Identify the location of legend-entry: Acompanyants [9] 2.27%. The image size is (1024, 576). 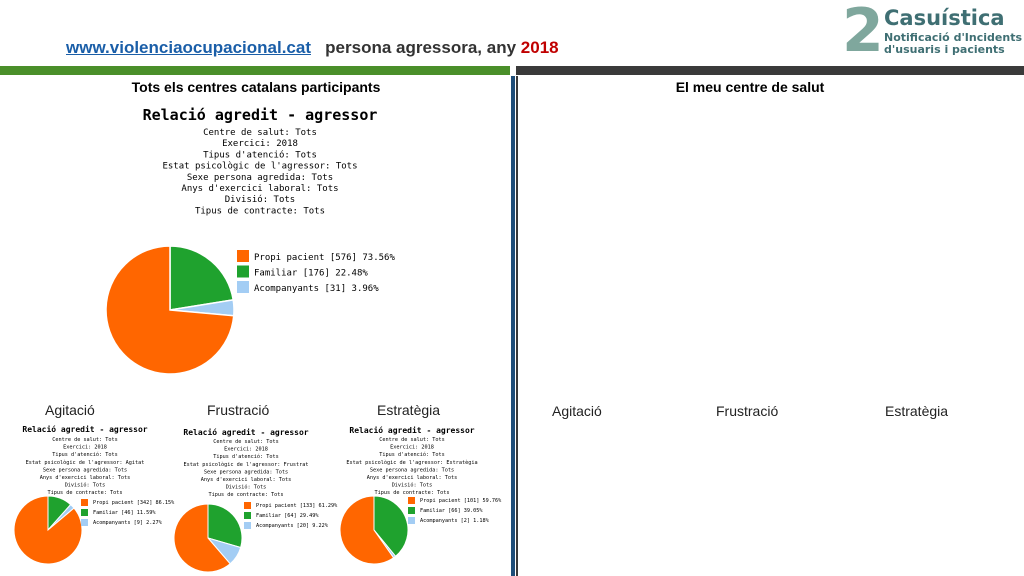
(128, 523).